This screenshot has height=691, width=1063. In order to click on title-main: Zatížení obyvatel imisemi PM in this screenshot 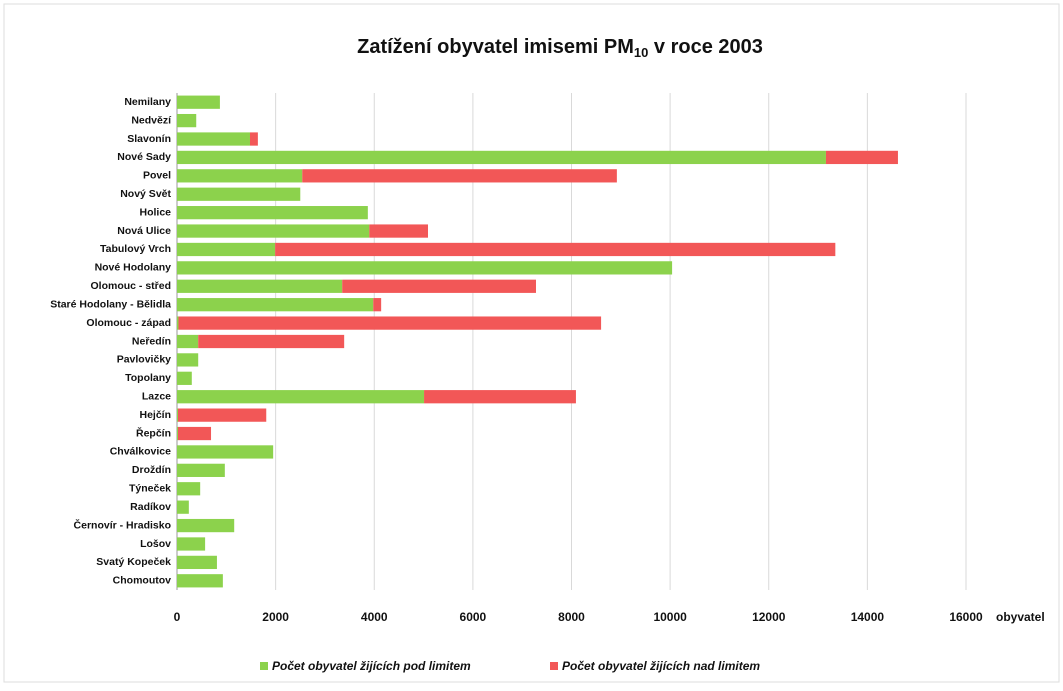, I will do `click(495, 47)`.